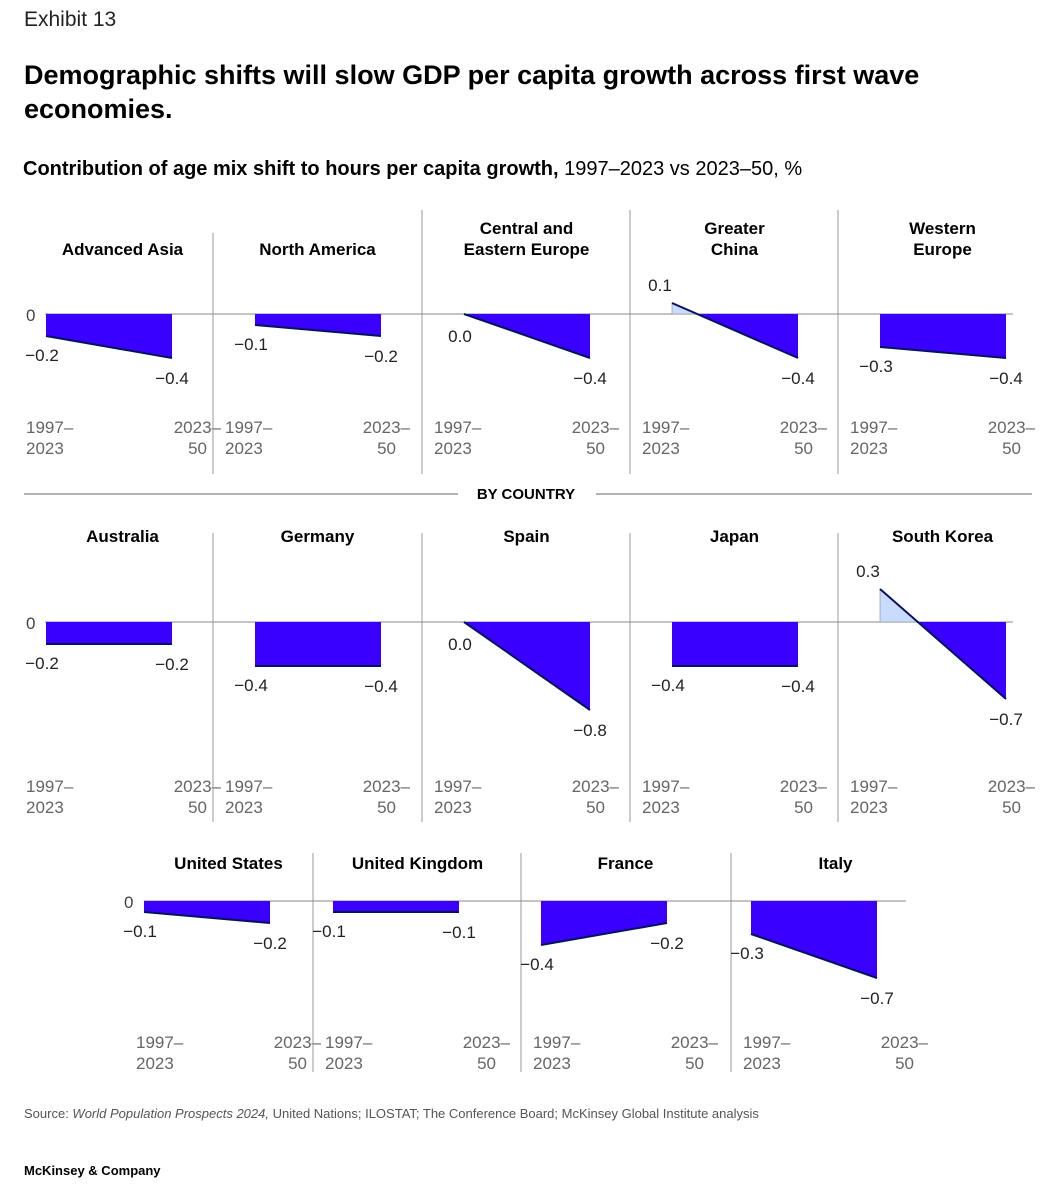 The height and width of the screenshot is (1199, 1051). Describe the element at coordinates (527, 228) in the screenshot. I see `panel-title-central-and-eastern-europe: Central and` at that location.